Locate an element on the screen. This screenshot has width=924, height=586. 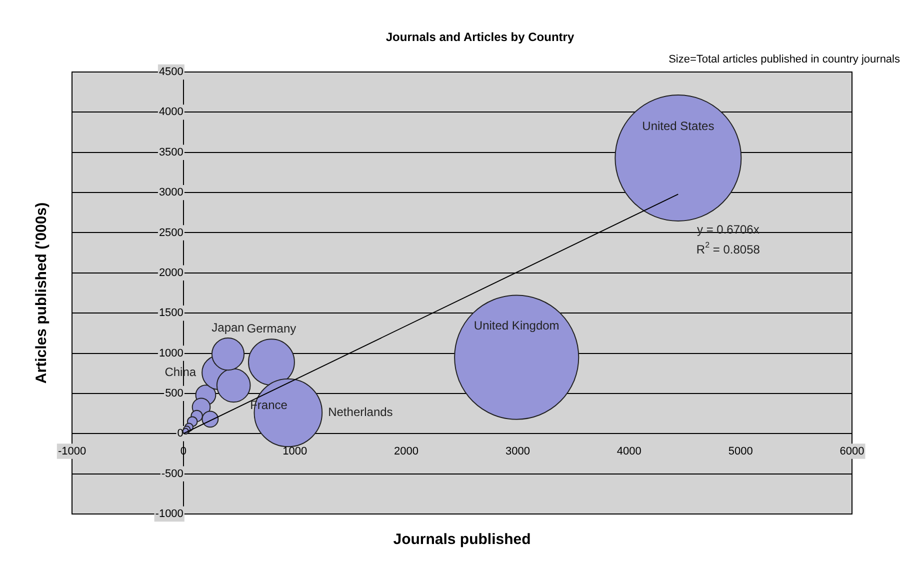
y-tick-label: 2000 is located at coordinates (171, 272).